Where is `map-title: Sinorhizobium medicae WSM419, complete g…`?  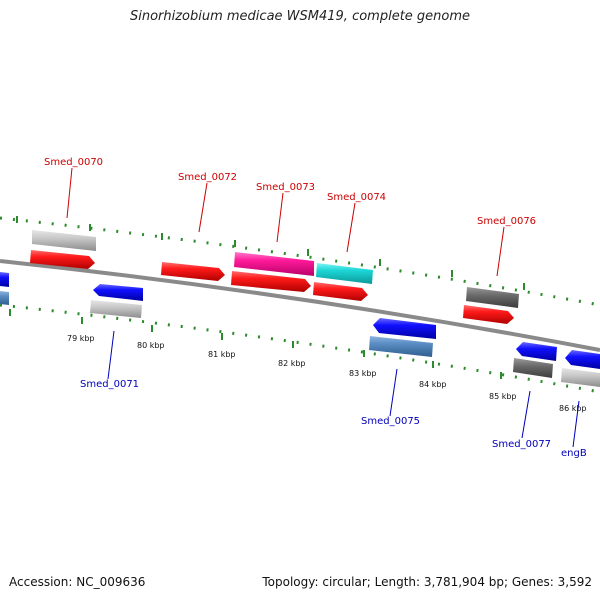
map-title: Sinorhizobium medicae WSM419, complete g… is located at coordinates (300, 16).